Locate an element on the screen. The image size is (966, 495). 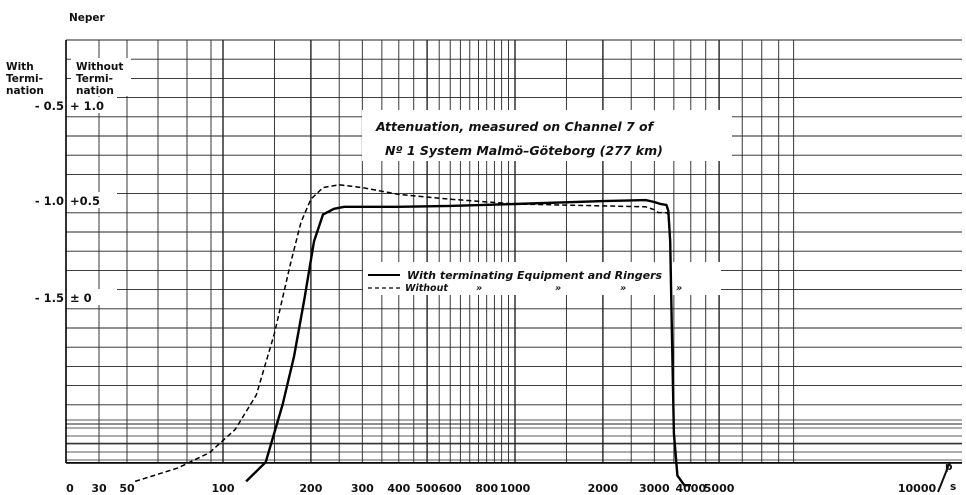
x-tick-label: 10000 is located at coordinates (917, 488).